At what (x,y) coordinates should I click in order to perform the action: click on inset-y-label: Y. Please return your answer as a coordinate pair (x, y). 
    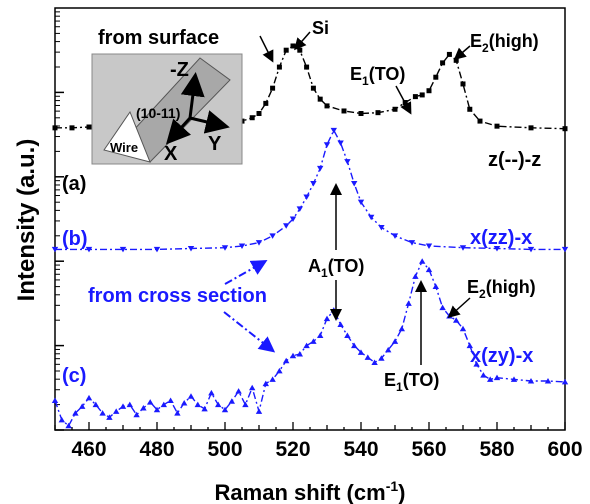
    Looking at the image, I should click on (215, 144).